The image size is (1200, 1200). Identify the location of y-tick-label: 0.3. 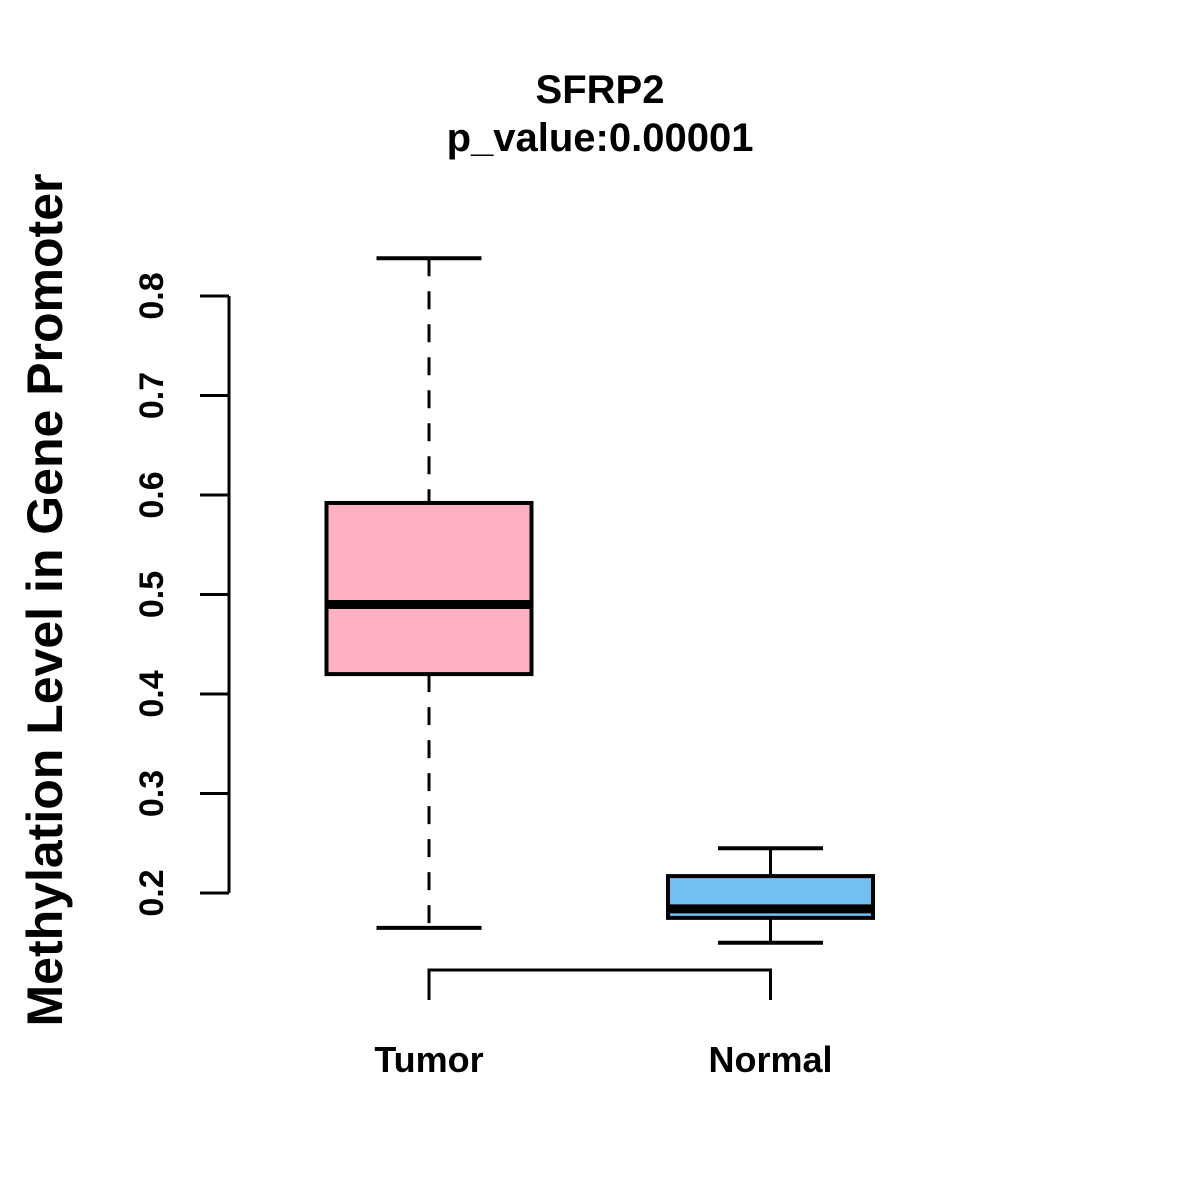
(152, 793).